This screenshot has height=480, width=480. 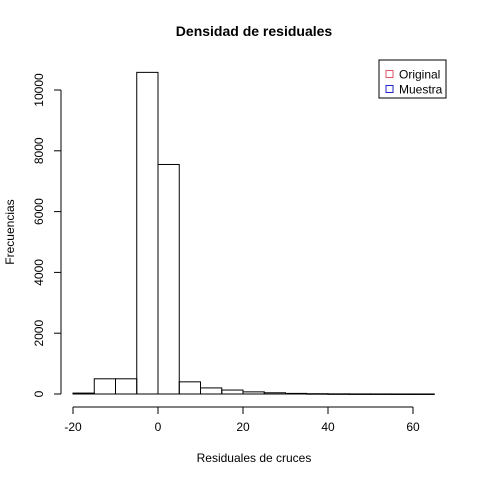 I want to click on y-tick-label: 2000, so click(x=39, y=333).